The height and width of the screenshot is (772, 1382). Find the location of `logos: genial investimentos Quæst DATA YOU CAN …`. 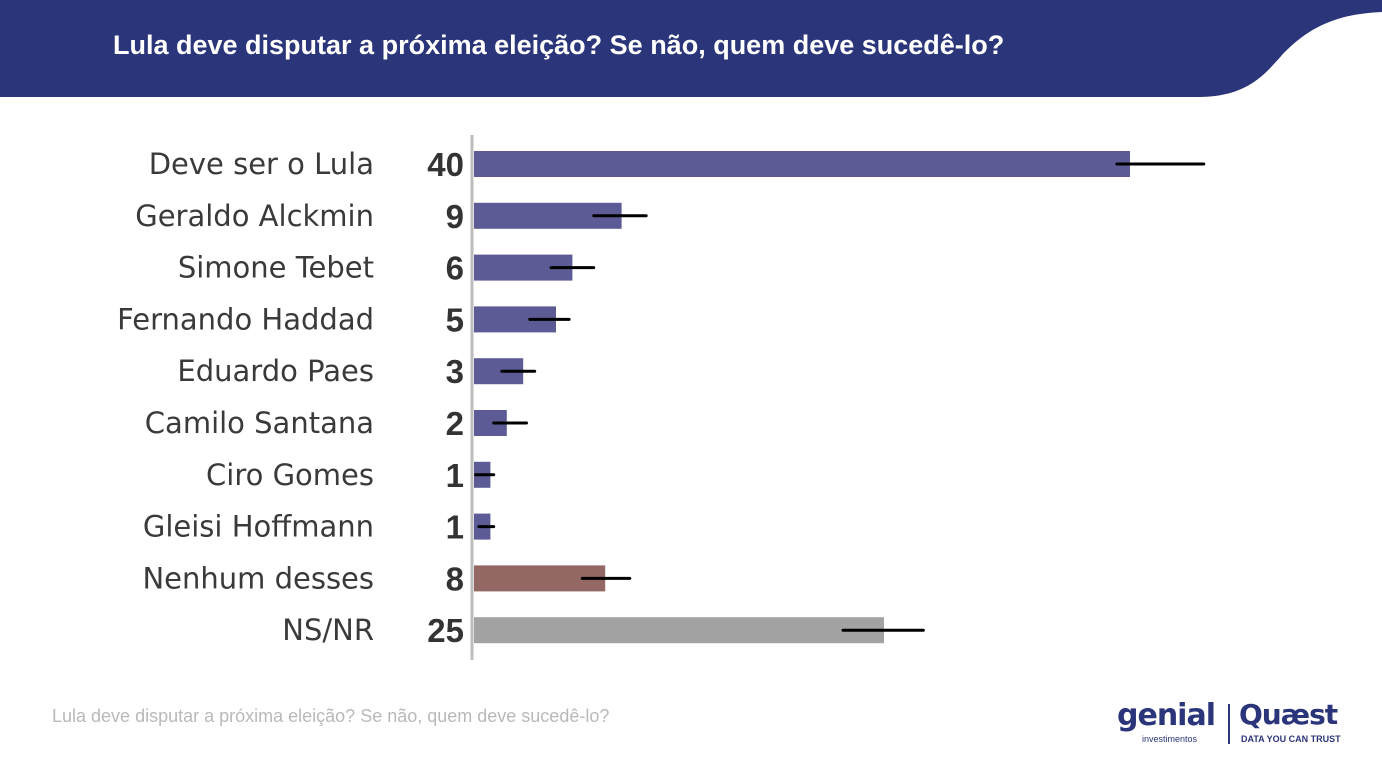

logos: genial investimentos Quæst DATA YOU CAN … is located at coordinates (1230, 723).